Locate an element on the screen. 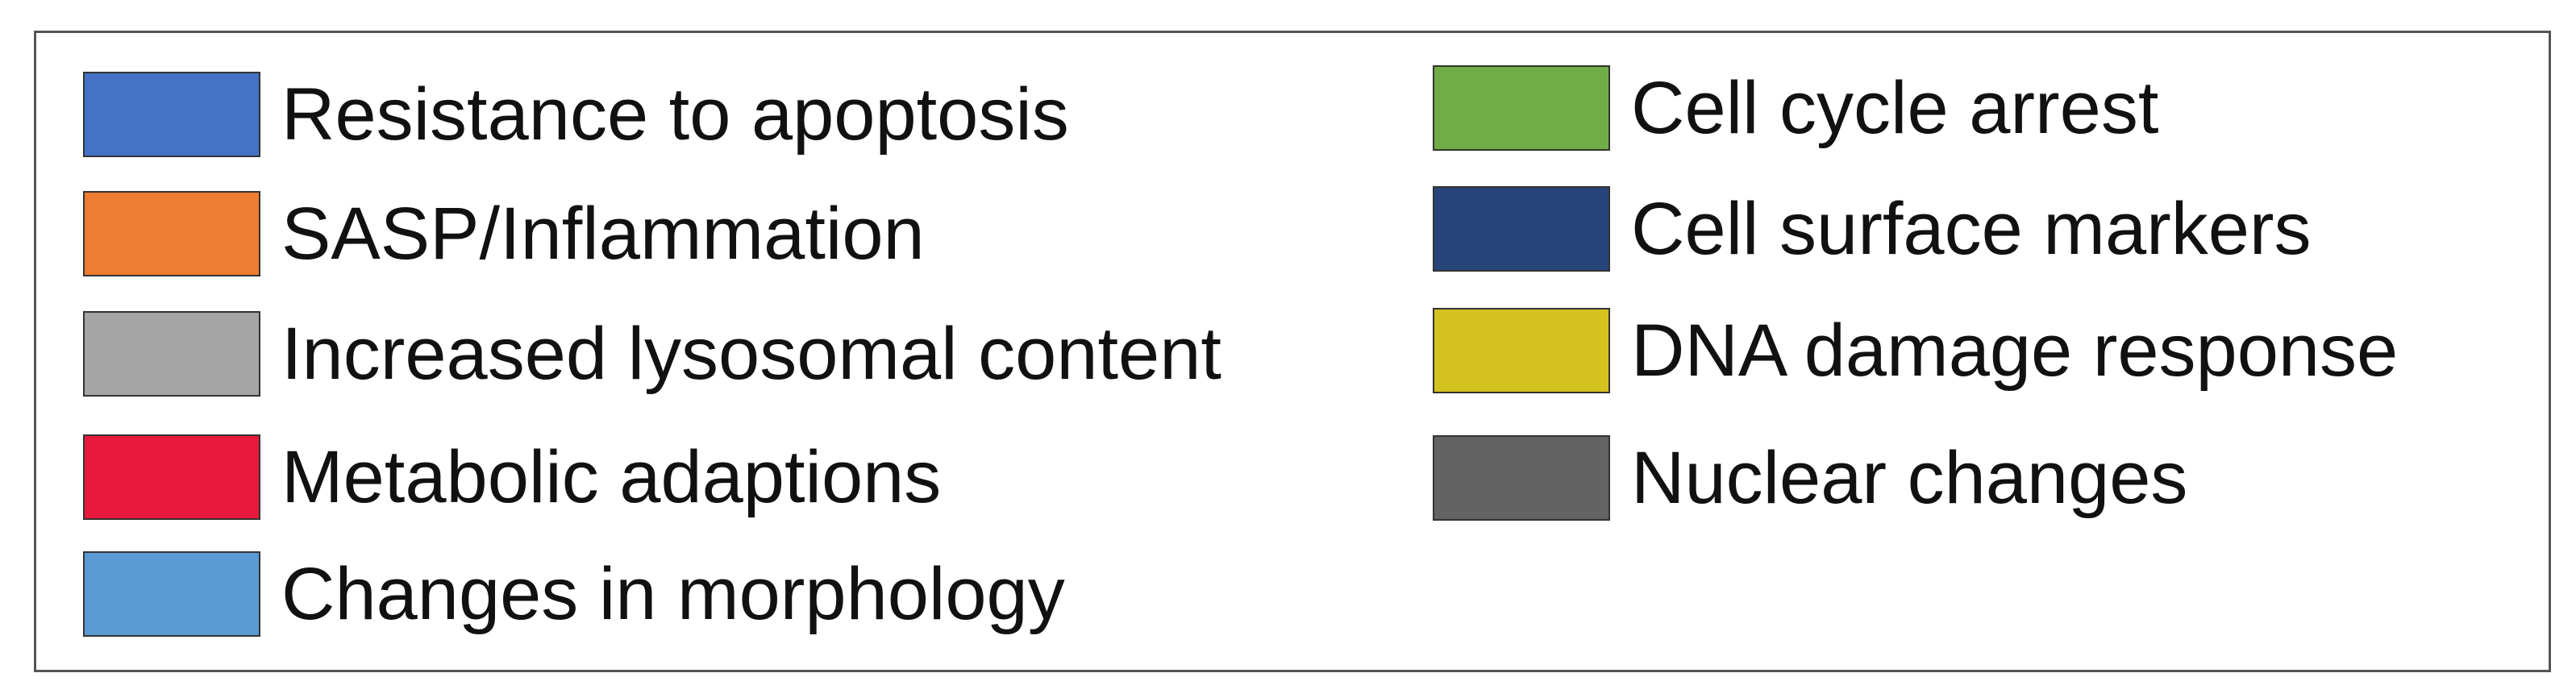 This screenshot has height=698, width=2576. legend-item-nuclear-changes: Nuclear changes is located at coordinates (1810, 478).